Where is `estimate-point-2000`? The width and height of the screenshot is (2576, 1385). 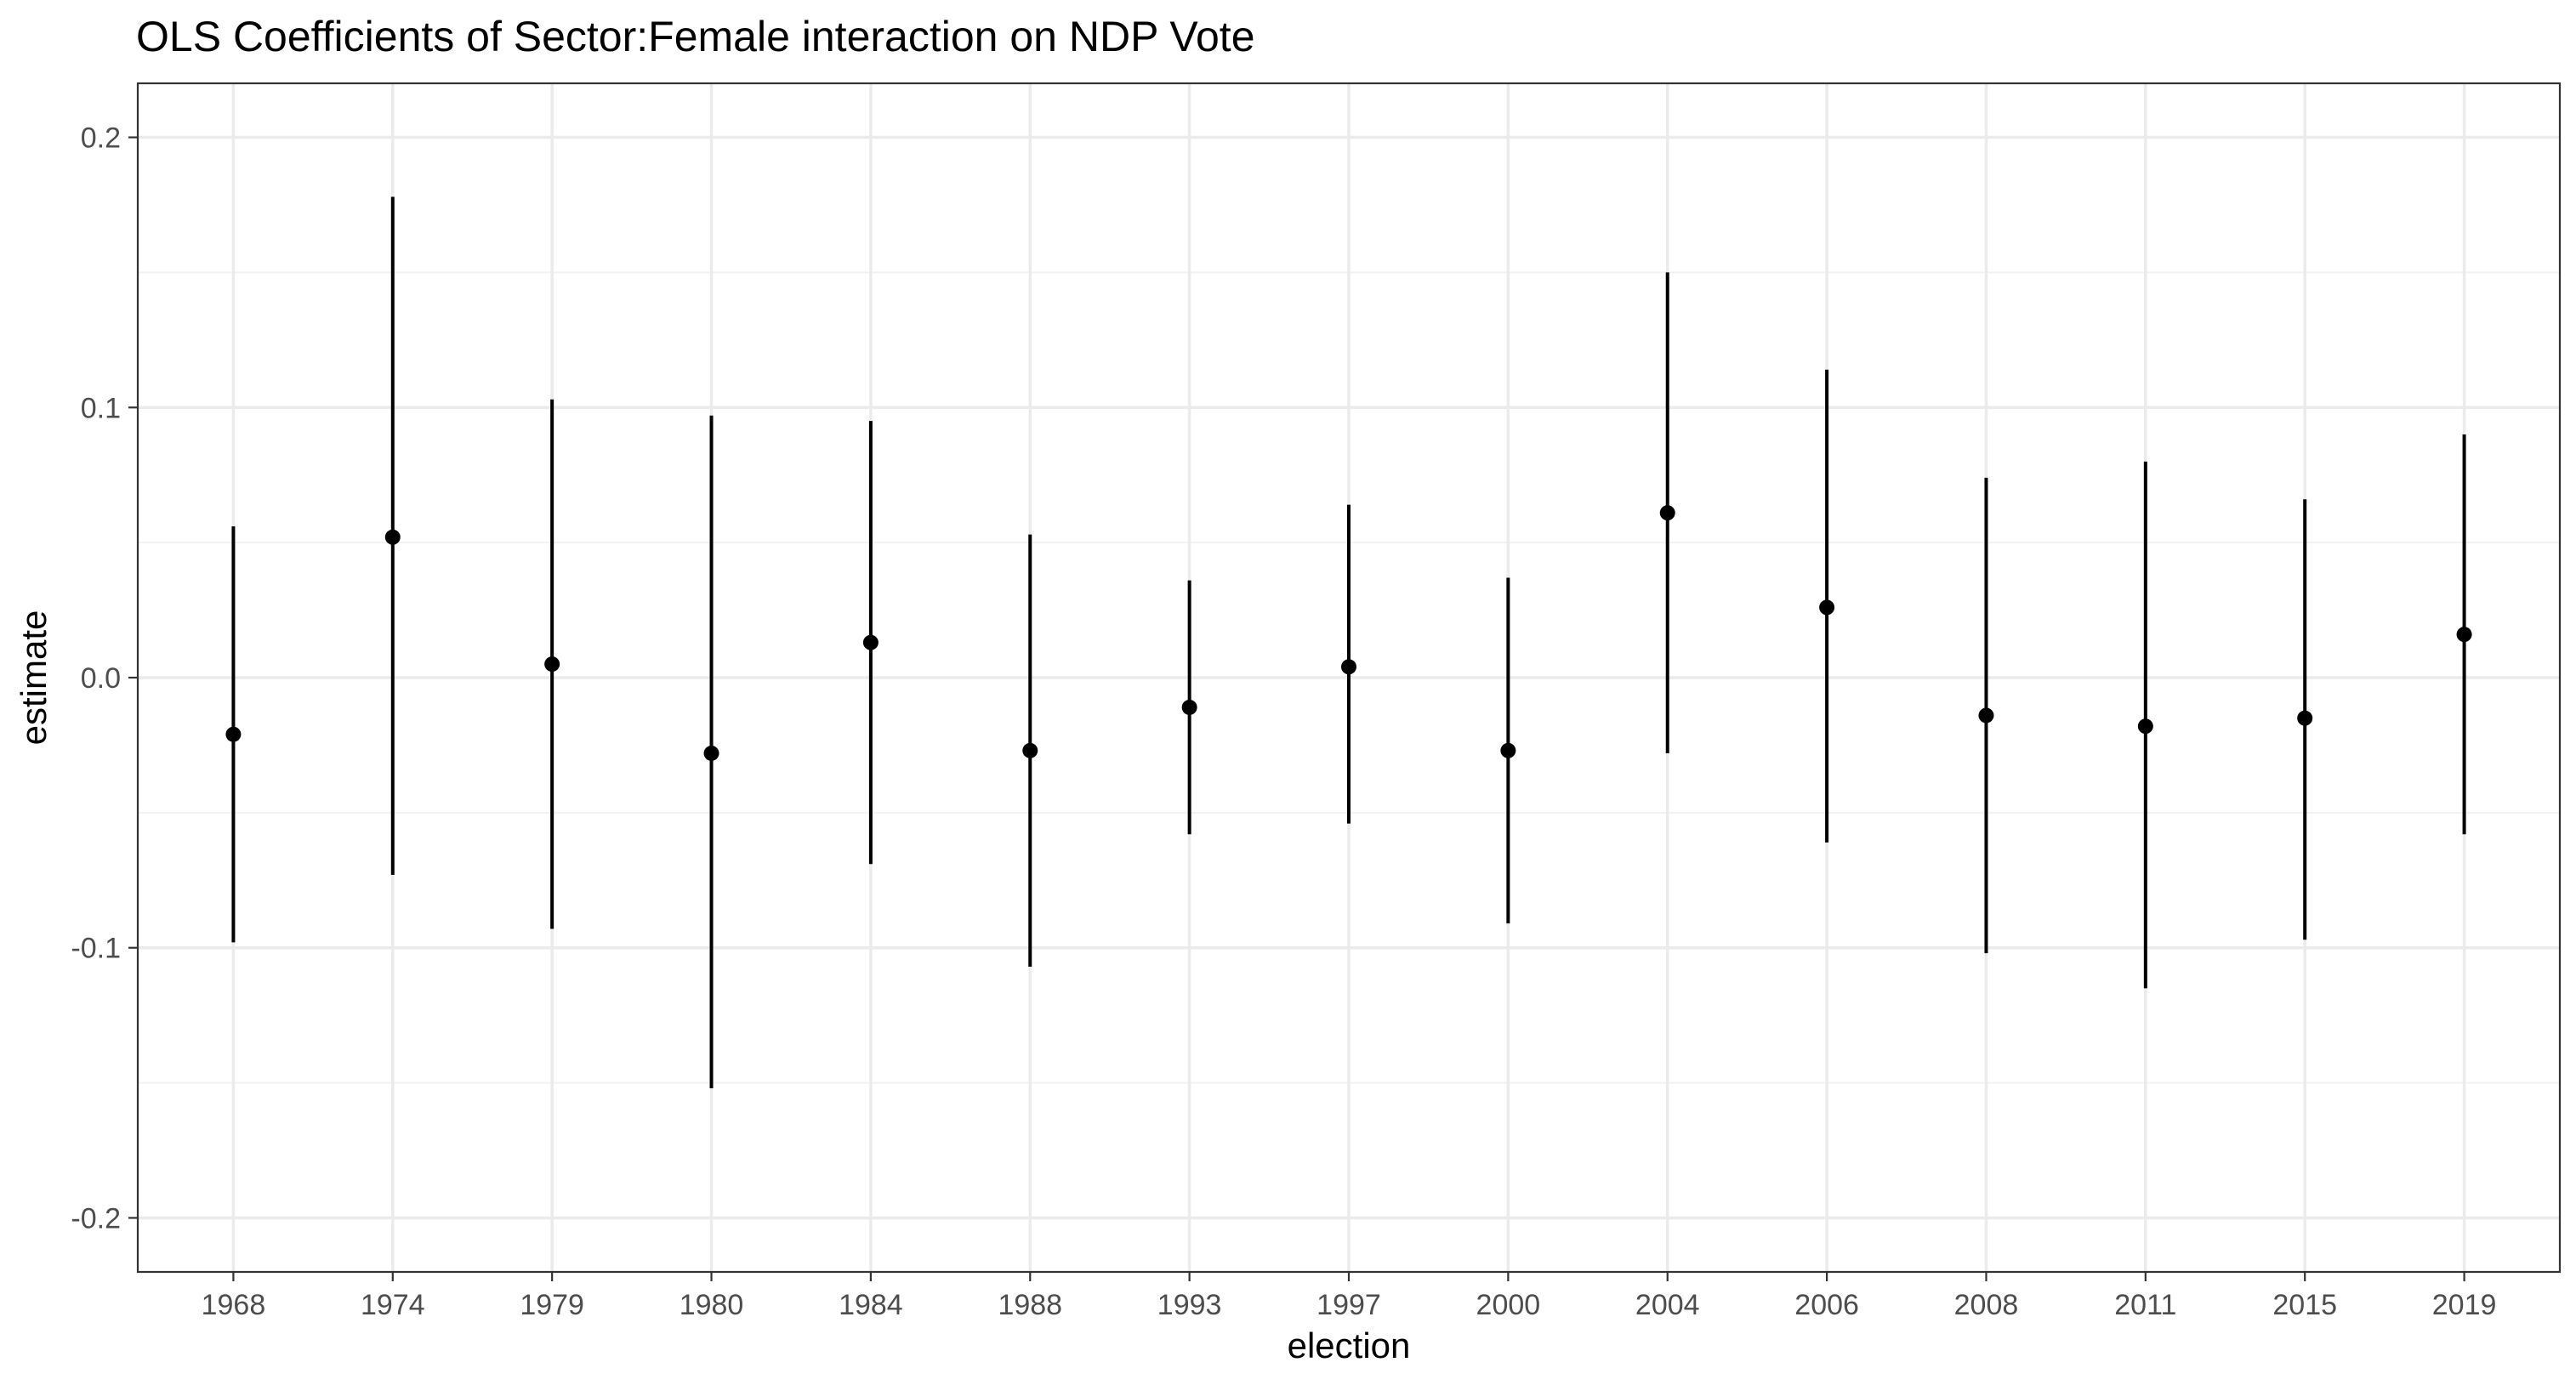 estimate-point-2000 is located at coordinates (1508, 750).